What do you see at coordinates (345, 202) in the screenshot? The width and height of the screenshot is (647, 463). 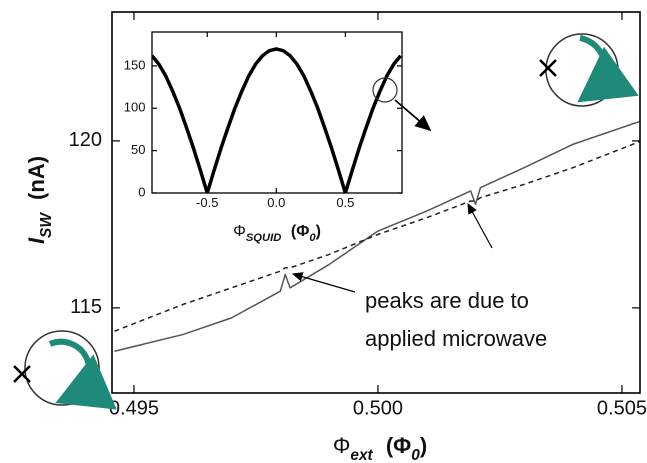 I see `x-tick-label: 0.5` at bounding box center [345, 202].